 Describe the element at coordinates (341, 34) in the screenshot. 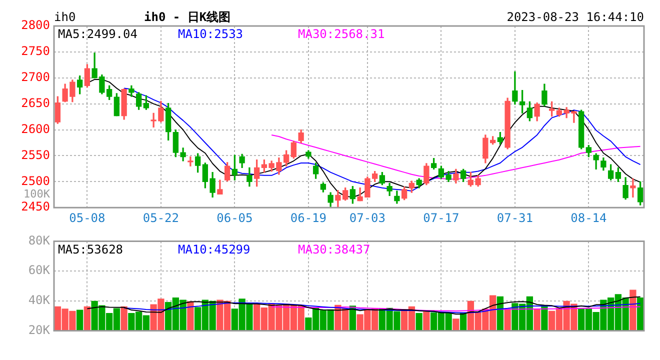

I see `text: MA30:2568.31` at that location.